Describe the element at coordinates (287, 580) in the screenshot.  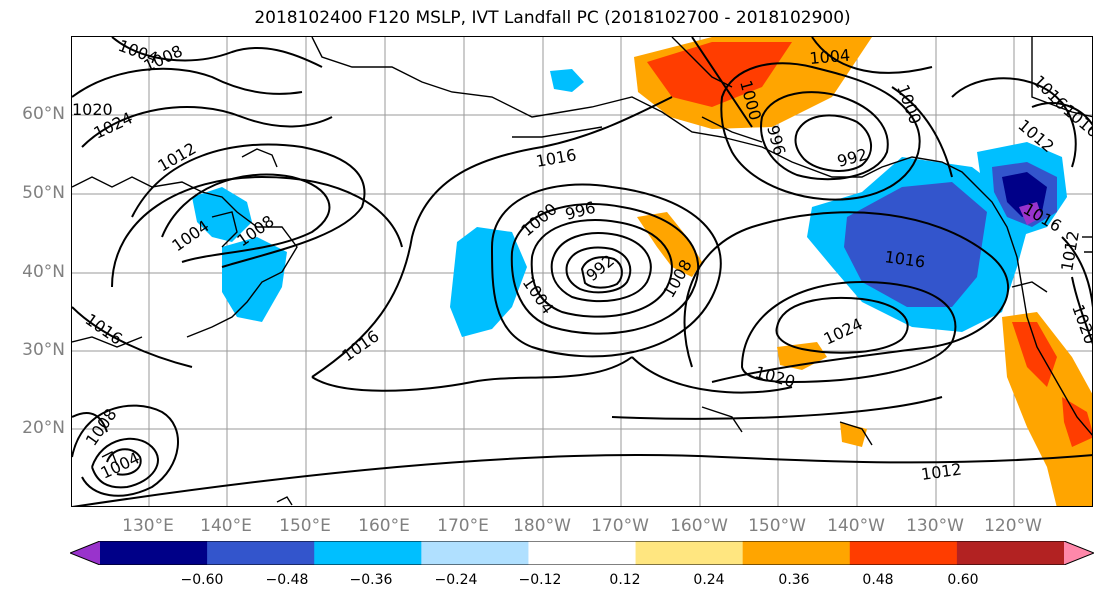
I see `colorbar-tick: −0.48` at that location.